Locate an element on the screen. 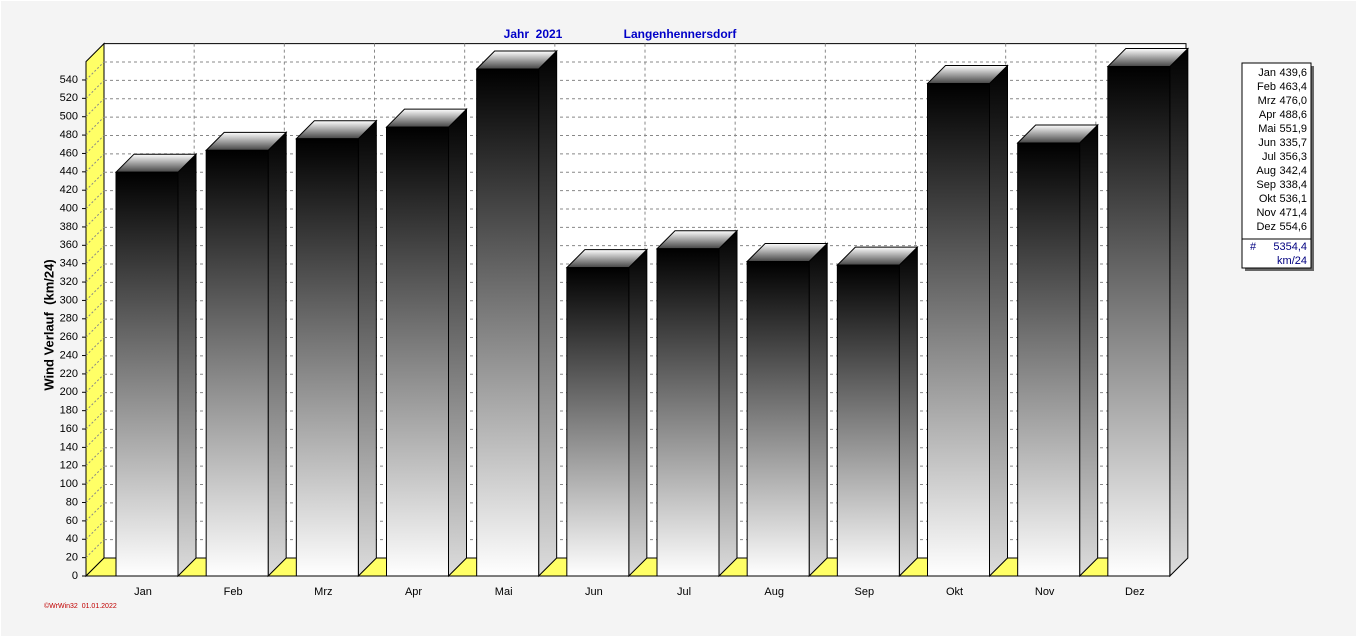 The image size is (1357, 642). legend-box is located at coordinates (1276, 165).